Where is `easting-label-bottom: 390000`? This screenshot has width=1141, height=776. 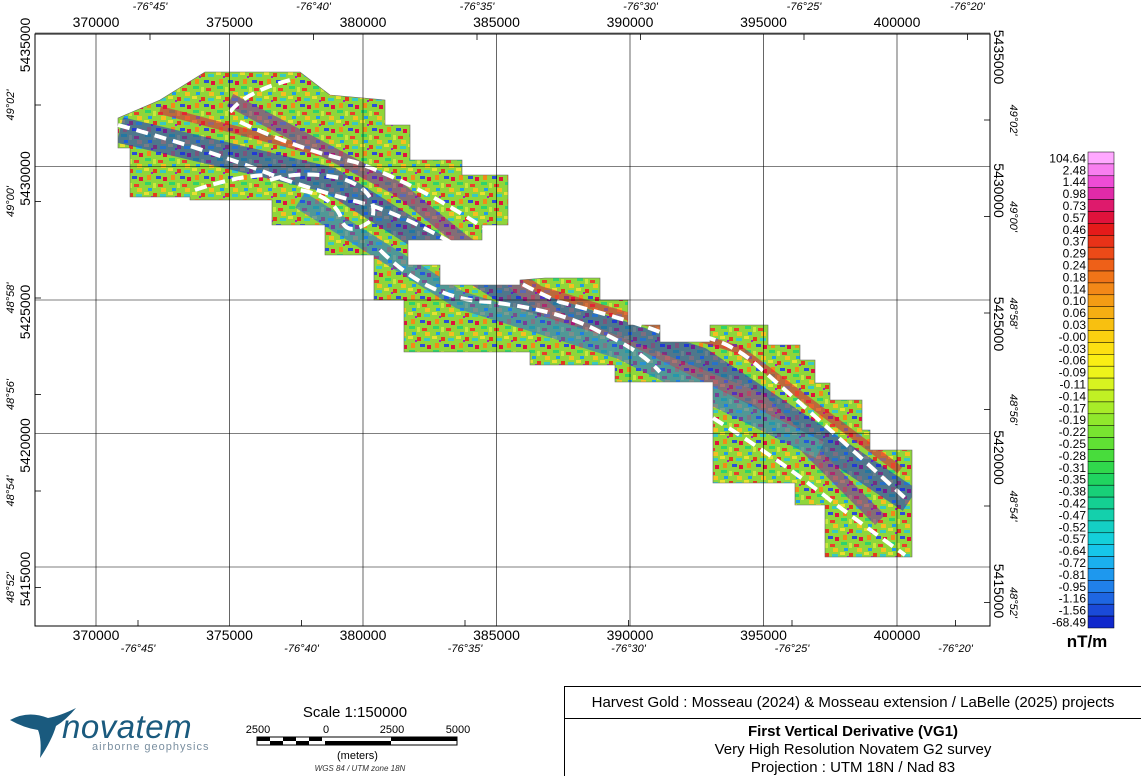 easting-label-bottom: 390000 is located at coordinates (630, 635).